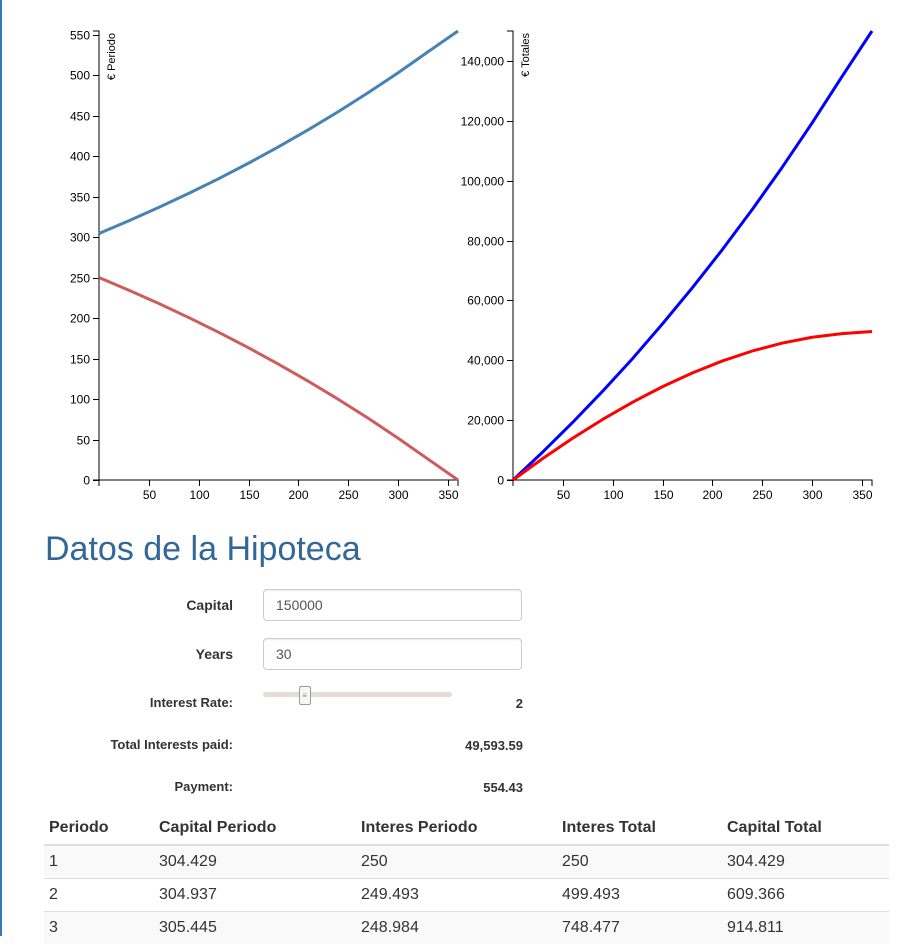 This screenshot has height=944, width=911. I want to click on header-capital-periodo: Capital Periodo, so click(255, 828).